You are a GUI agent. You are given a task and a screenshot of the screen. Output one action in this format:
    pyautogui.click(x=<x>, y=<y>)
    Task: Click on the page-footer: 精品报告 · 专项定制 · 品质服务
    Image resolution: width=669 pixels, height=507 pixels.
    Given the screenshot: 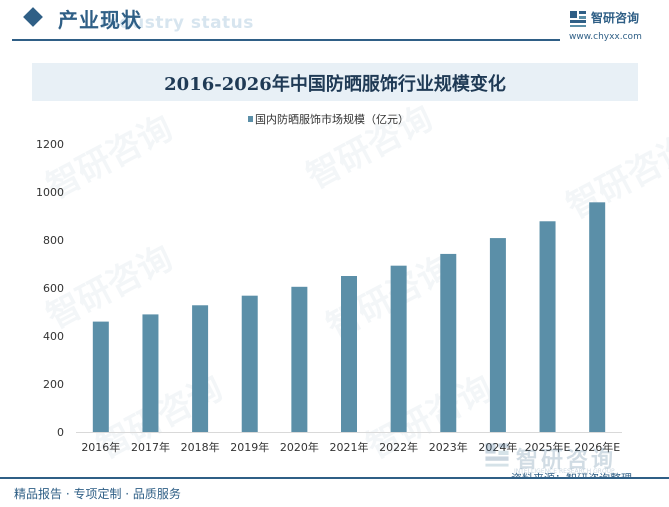 What is the action you would take?
    pyautogui.click(x=334, y=492)
    